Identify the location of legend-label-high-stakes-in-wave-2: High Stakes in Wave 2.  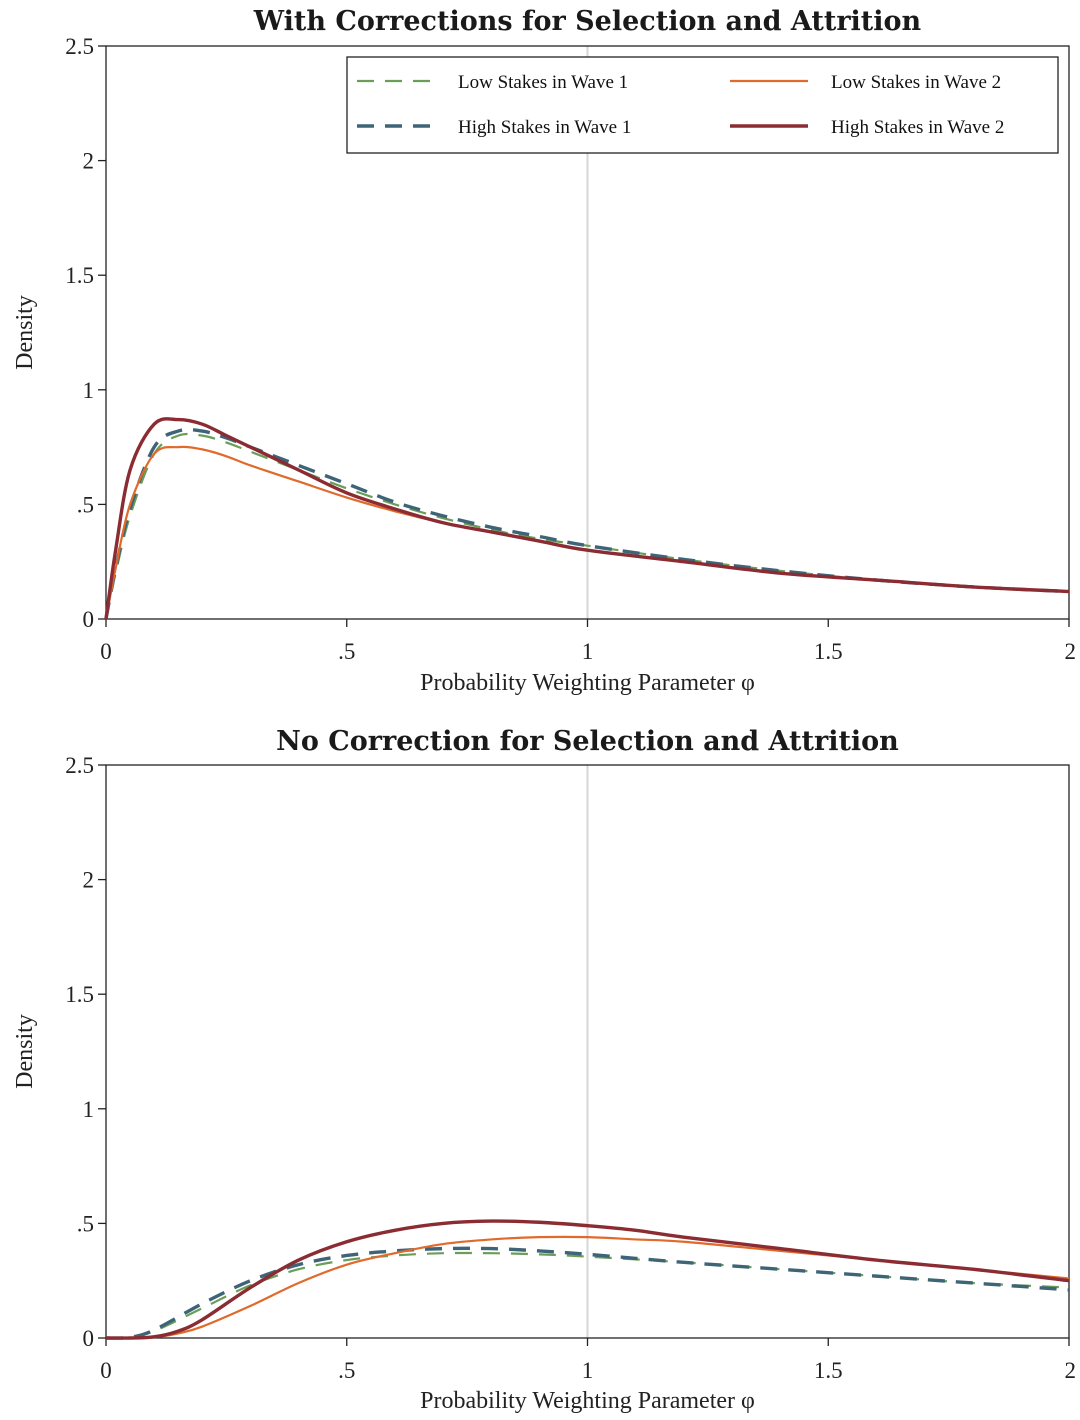
(917, 127).